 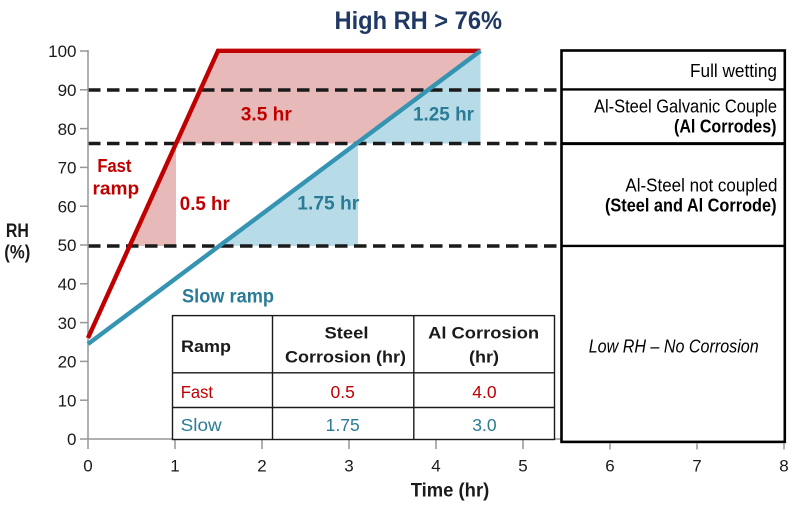 What do you see at coordinates (733, 71) in the screenshot?
I see `svg-text: Full wetting` at bounding box center [733, 71].